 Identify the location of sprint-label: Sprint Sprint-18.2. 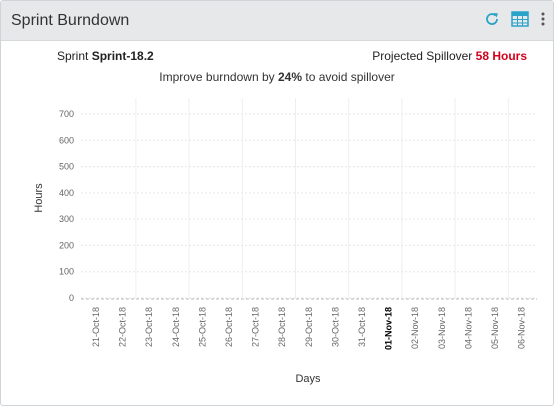
(105, 56).